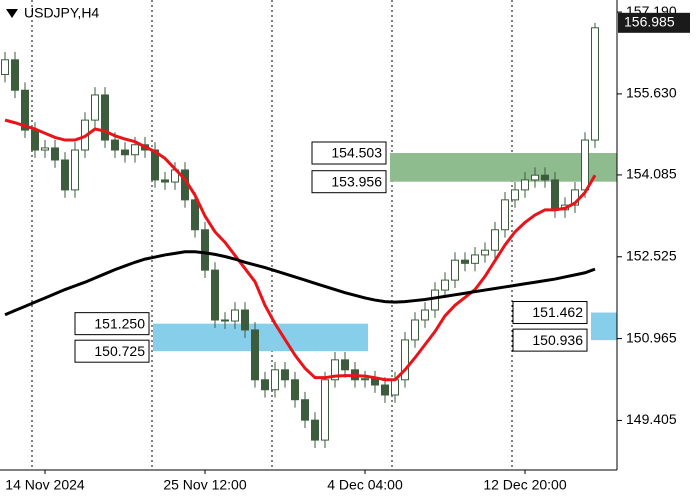 The height and width of the screenshot is (500, 700). Describe the element at coordinates (12, 13) in the screenshot. I see `title-arrow` at that location.